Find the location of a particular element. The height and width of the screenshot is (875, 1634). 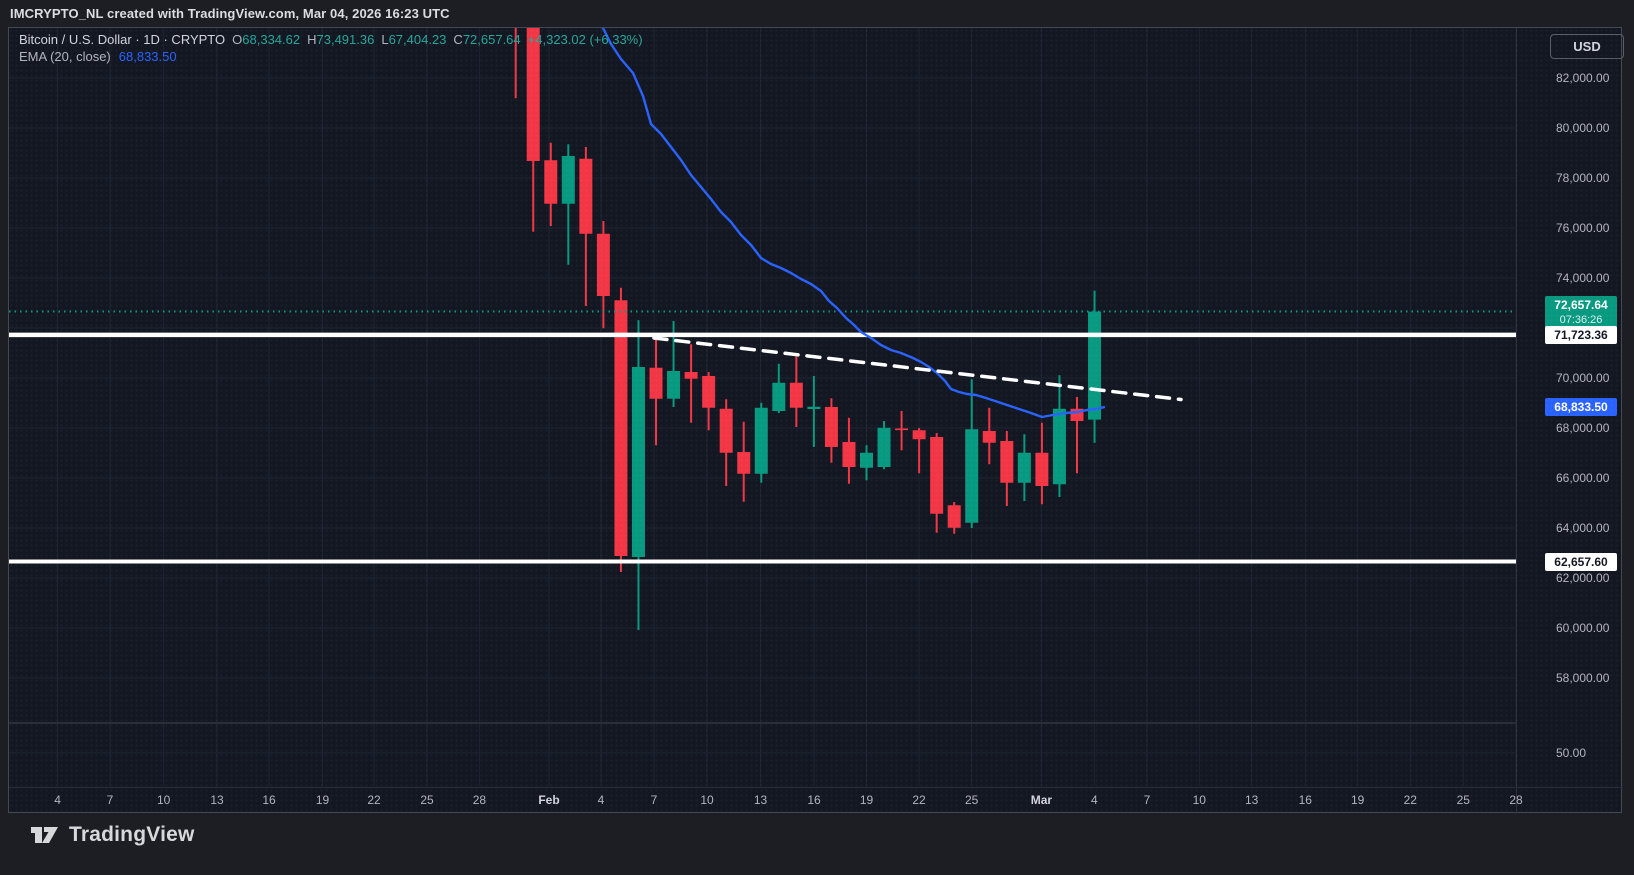

close-label: C is located at coordinates (458, 39).